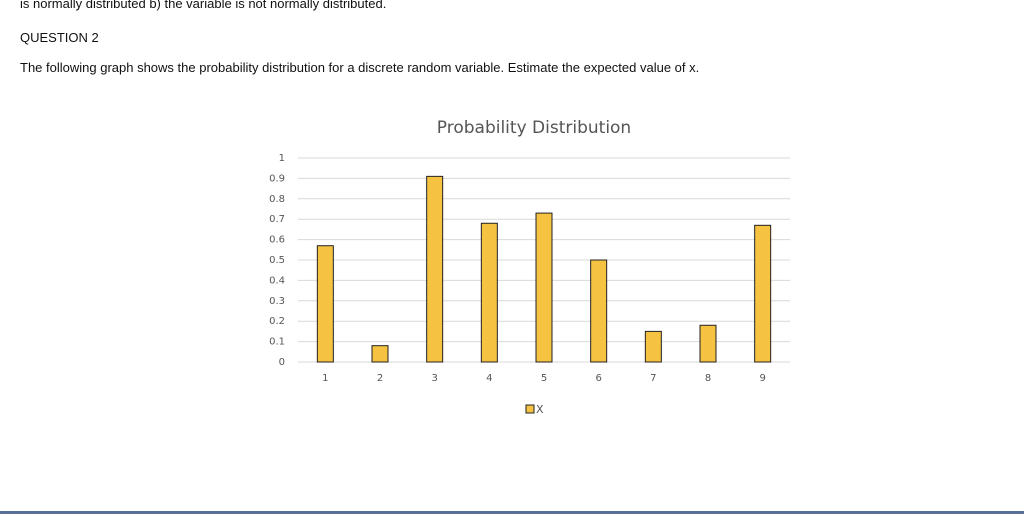 This screenshot has width=1024, height=516. What do you see at coordinates (534, 128) in the screenshot?
I see `chart-title: Probability Distribution` at bounding box center [534, 128].